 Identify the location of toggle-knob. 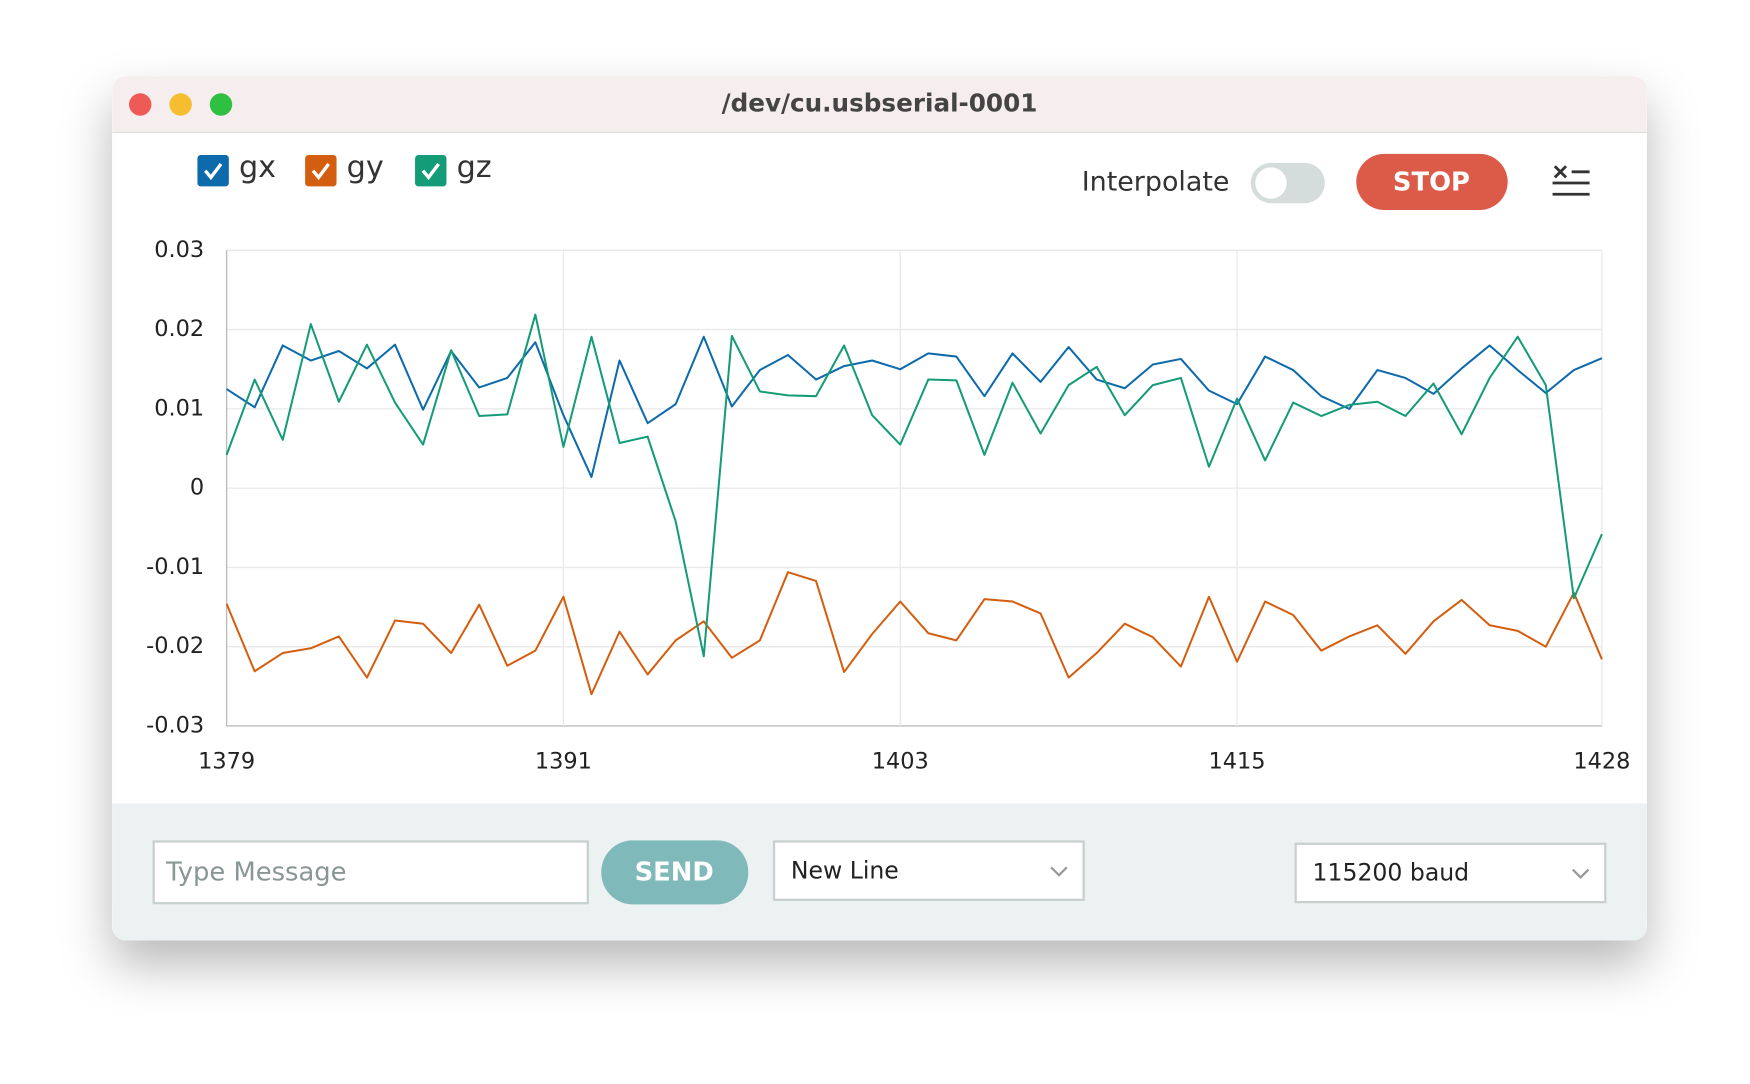
(1271, 183).